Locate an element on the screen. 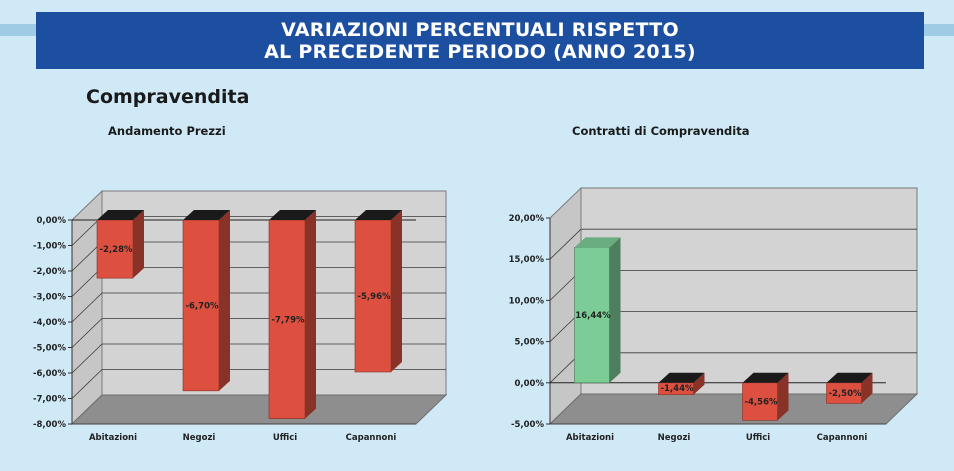  section-title: Compravendita is located at coordinates (168, 97).